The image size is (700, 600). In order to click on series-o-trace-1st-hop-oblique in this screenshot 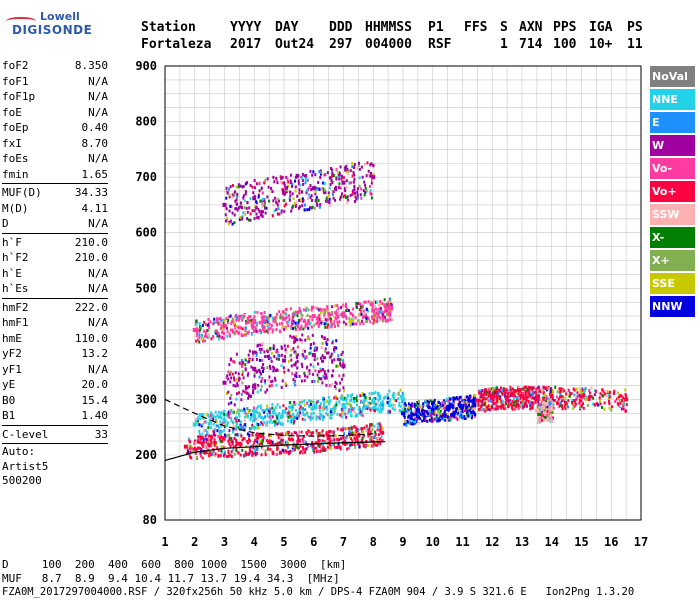, I will do `click(298, 412)`.